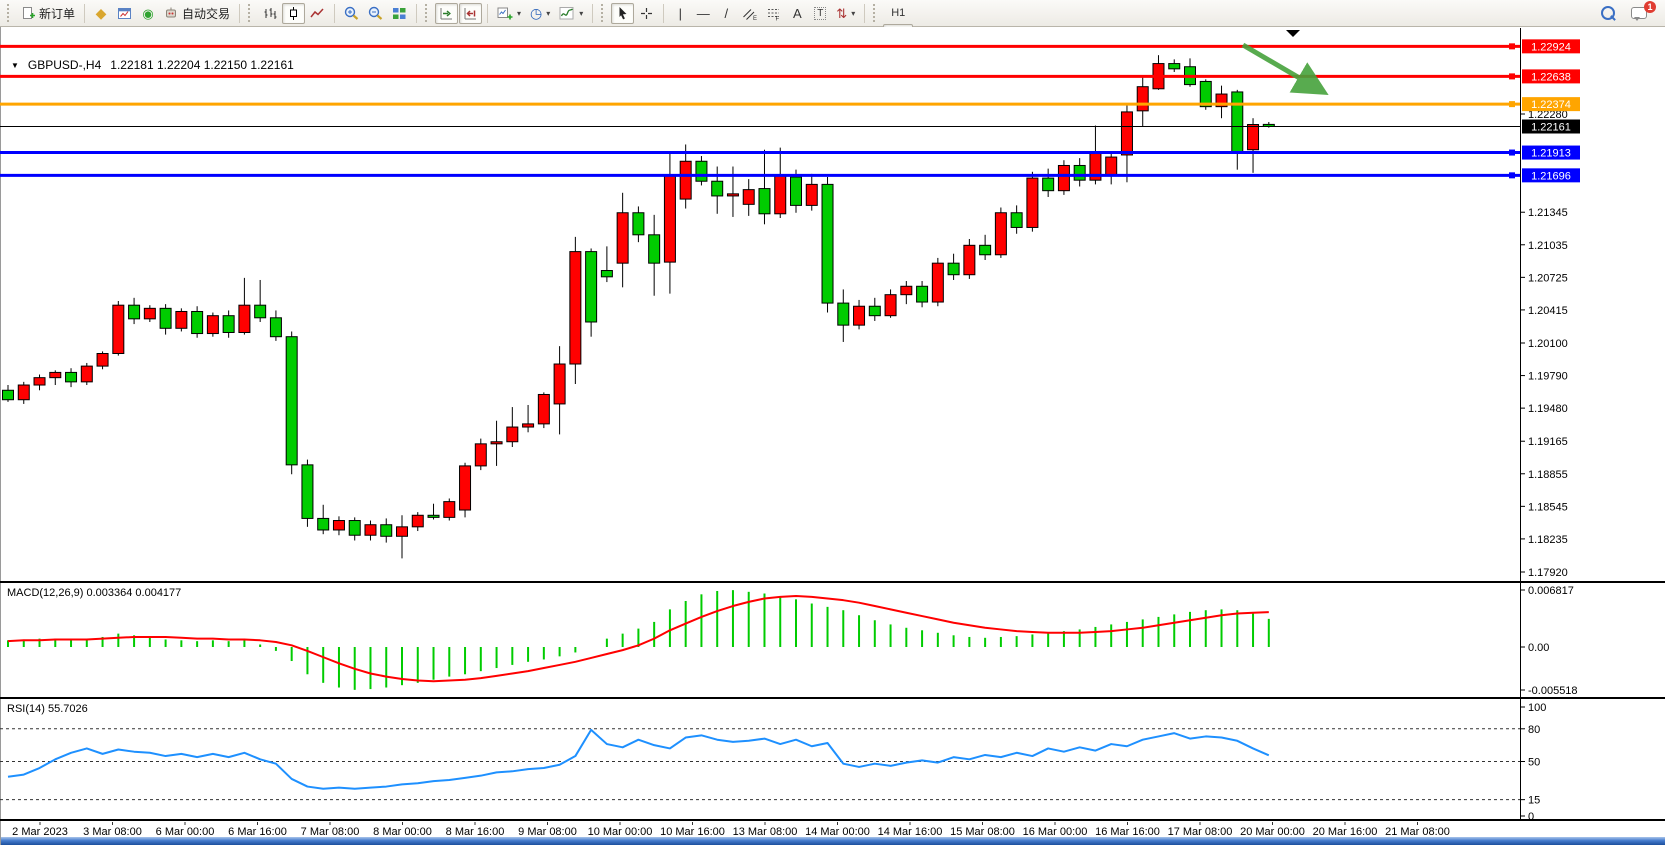 The width and height of the screenshot is (1665, 845). What do you see at coordinates (898, 13) in the screenshot?
I see `timeframe-h1-button: H1` at bounding box center [898, 13].